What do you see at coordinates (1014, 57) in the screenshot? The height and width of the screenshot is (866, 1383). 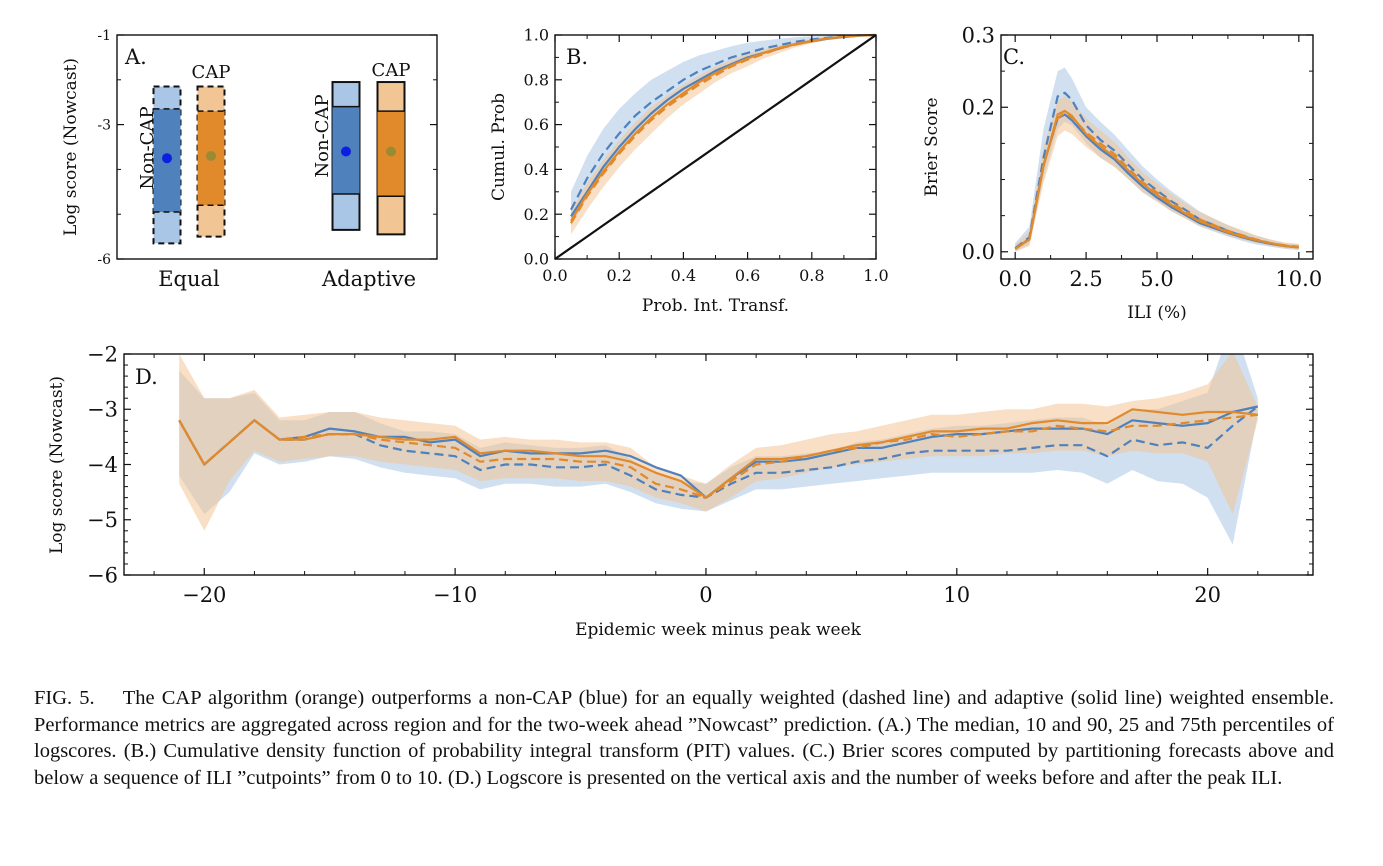 I see `panel-label: C.` at bounding box center [1014, 57].